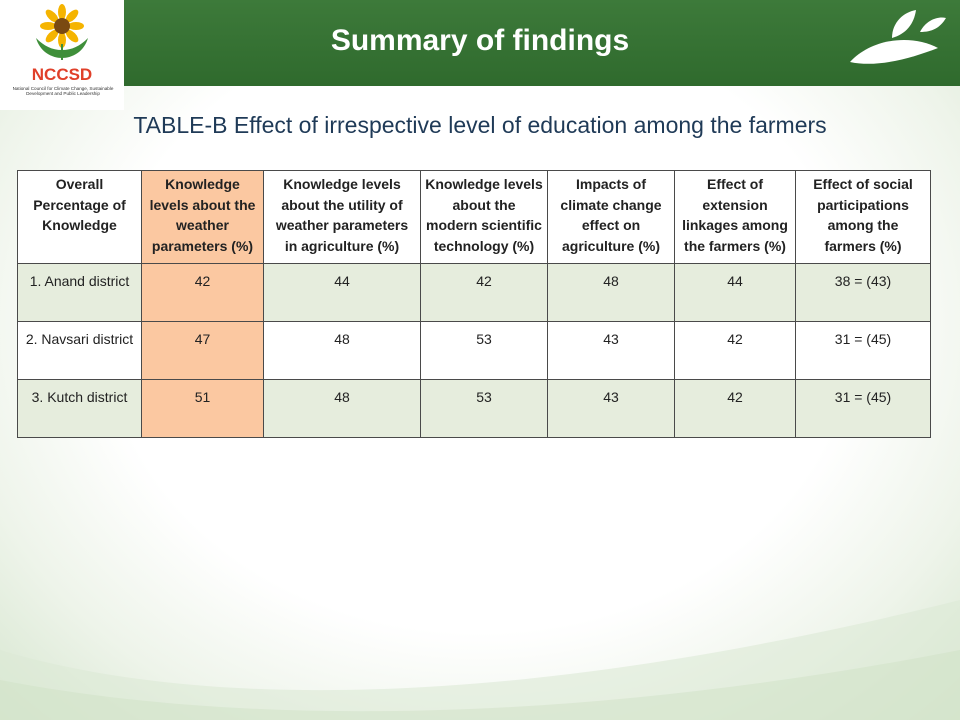 The image size is (960, 720). Describe the element at coordinates (79, 350) in the screenshot. I see `district-cell: 2. Navsari district` at that location.